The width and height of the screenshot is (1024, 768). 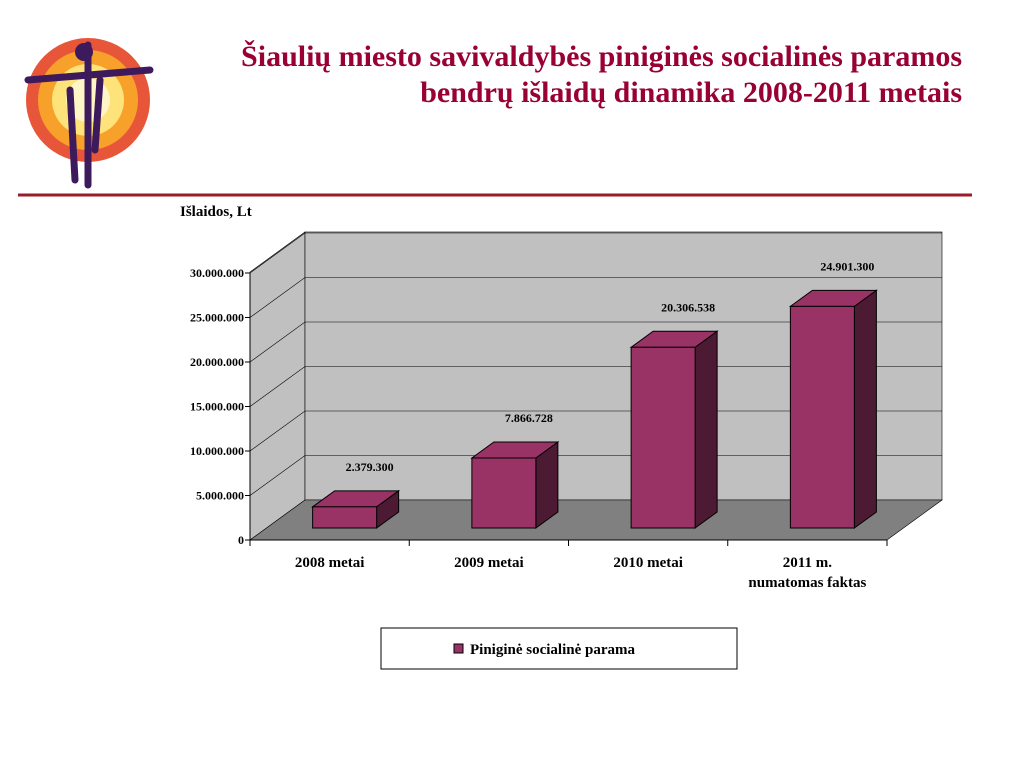 What do you see at coordinates (847, 266) in the screenshot?
I see `data-label: 24.901.300` at bounding box center [847, 266].